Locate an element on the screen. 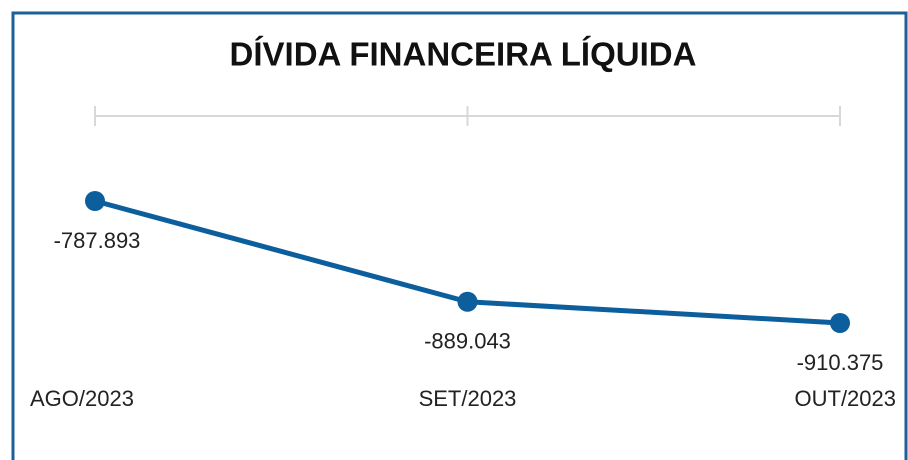  x-tick-label: OUT/2023 is located at coordinates (846, 398).